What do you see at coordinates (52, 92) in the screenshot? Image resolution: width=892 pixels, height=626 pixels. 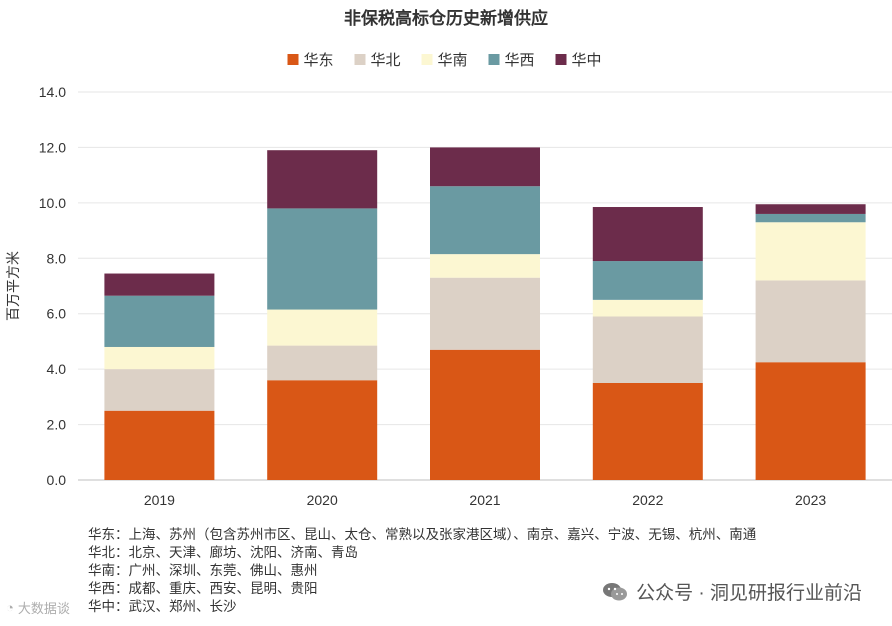 I see `y-tick-label: 14.0` at bounding box center [52, 92].